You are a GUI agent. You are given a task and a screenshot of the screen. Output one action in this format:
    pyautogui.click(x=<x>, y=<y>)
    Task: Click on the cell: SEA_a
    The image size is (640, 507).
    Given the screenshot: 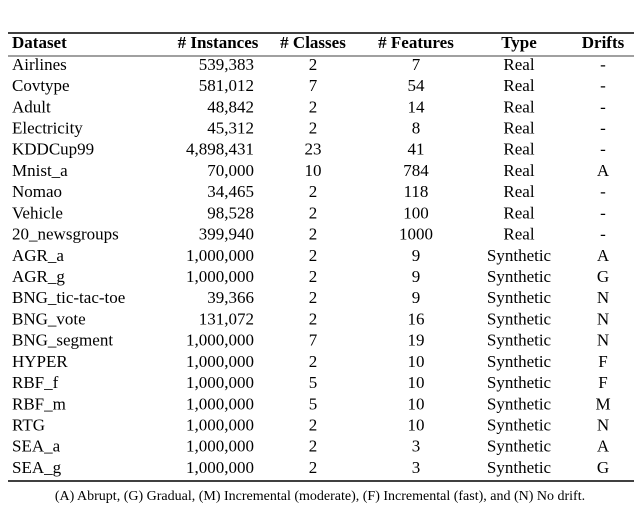 What is the action you would take?
    pyautogui.click(x=36, y=446)
    